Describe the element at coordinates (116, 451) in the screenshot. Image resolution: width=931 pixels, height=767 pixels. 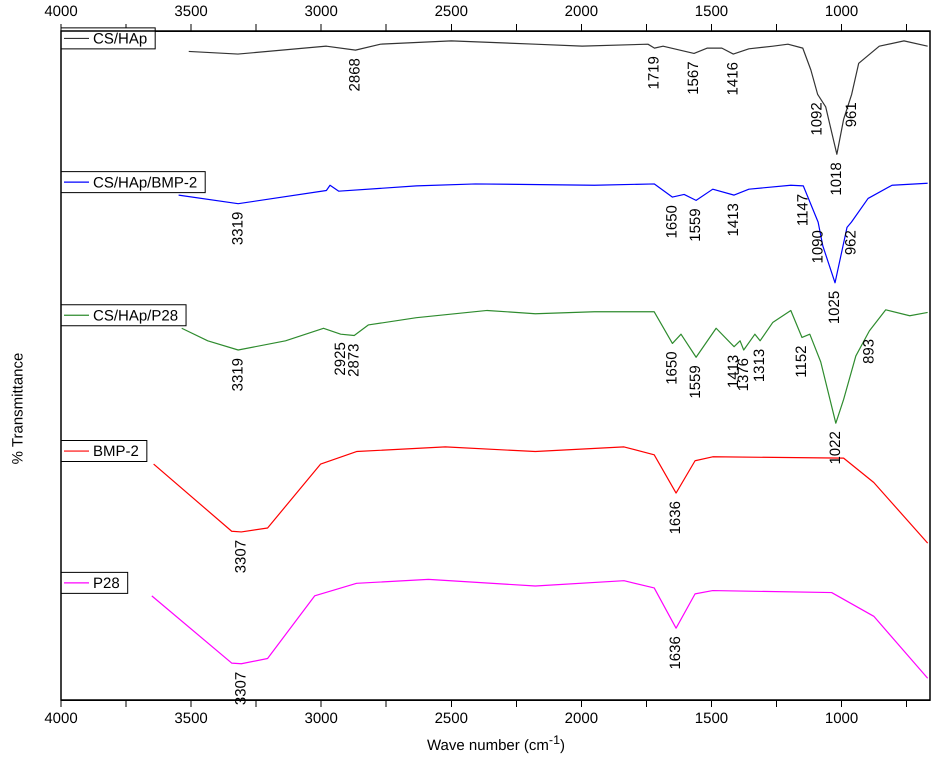
I see `legend-label: BMP-2` at that location.